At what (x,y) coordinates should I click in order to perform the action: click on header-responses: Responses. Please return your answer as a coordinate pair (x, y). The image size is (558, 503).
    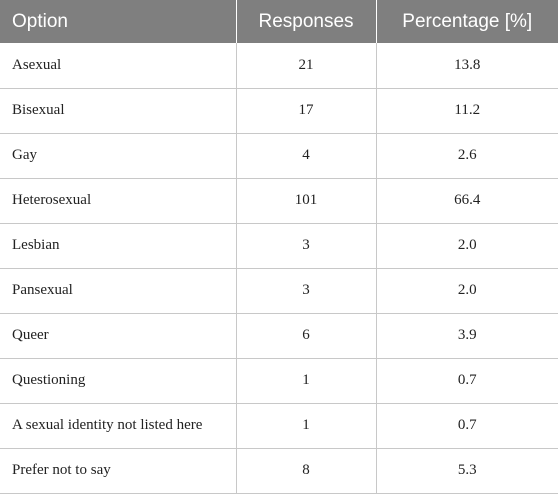
    Looking at the image, I should click on (306, 21).